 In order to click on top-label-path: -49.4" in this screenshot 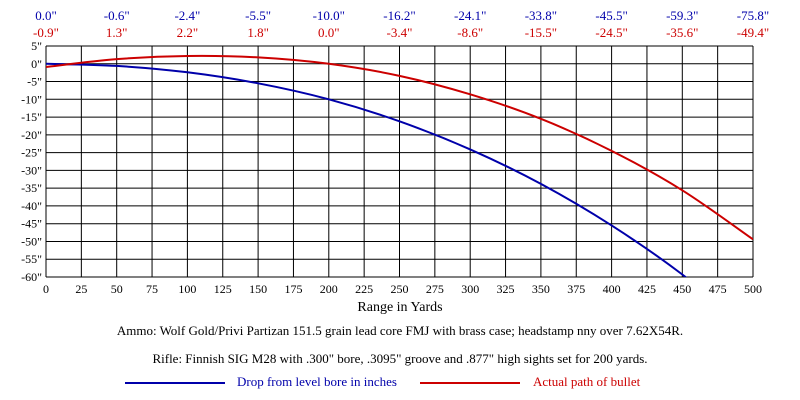, I will do `click(753, 32)`.